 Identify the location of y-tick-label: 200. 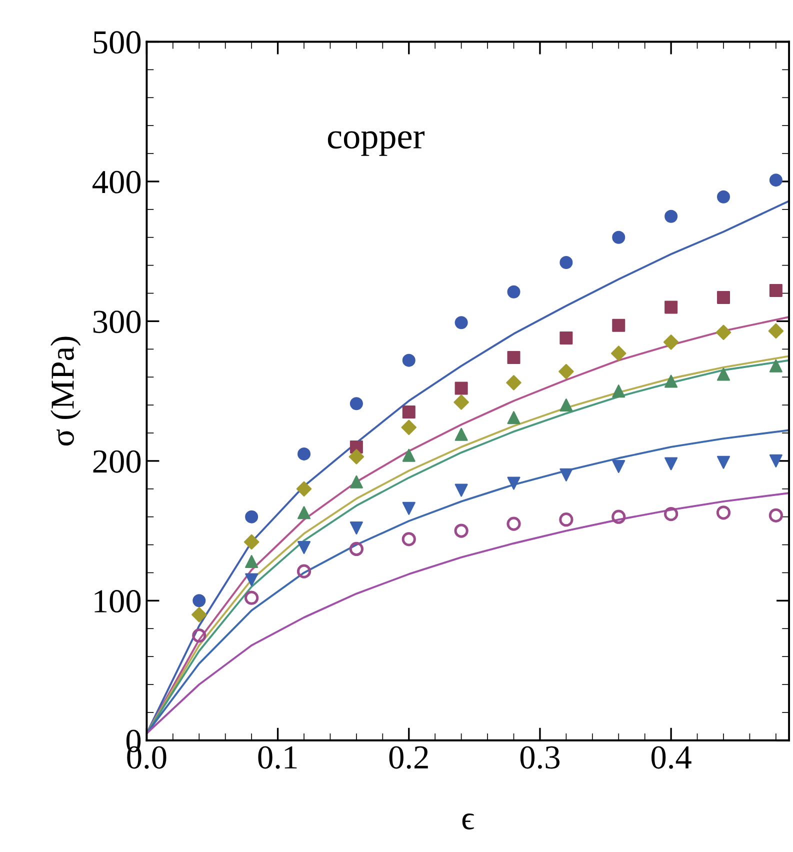
(117, 461).